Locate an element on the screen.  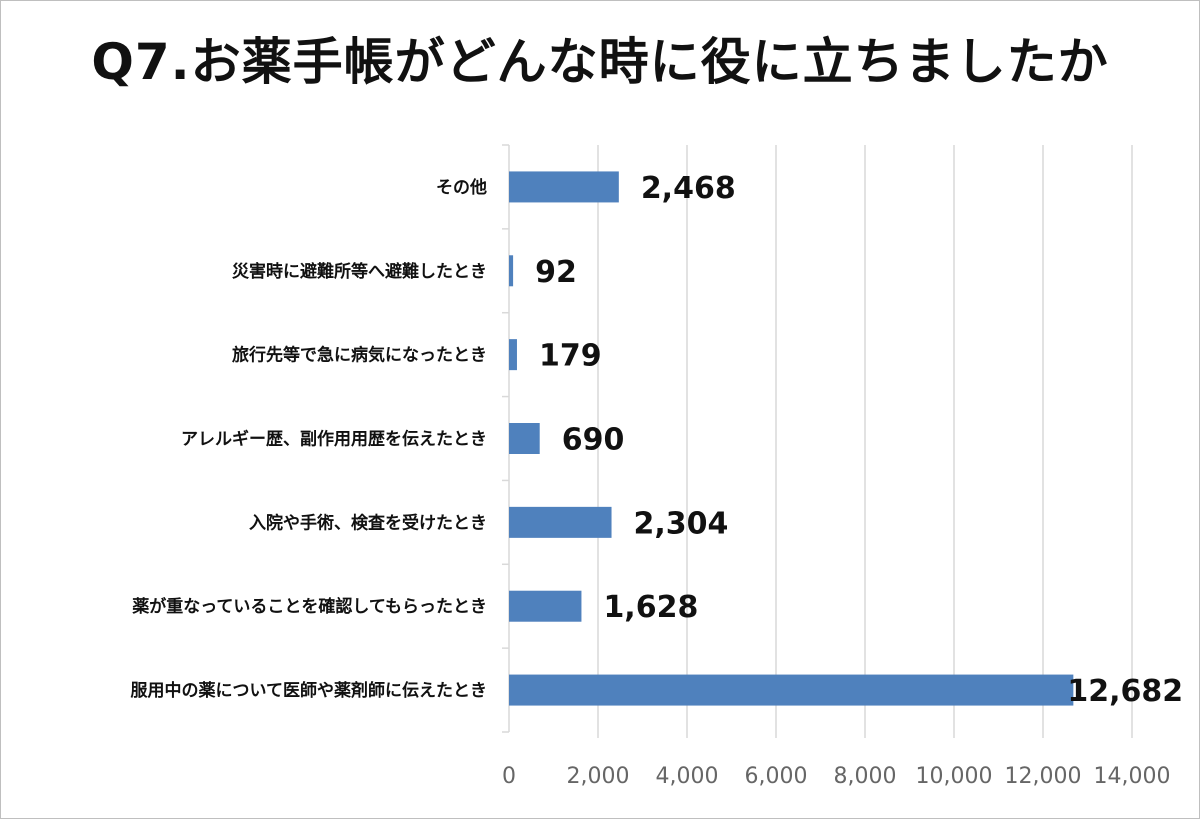
x-tick-label-6: 12,000 is located at coordinates (1043, 776).